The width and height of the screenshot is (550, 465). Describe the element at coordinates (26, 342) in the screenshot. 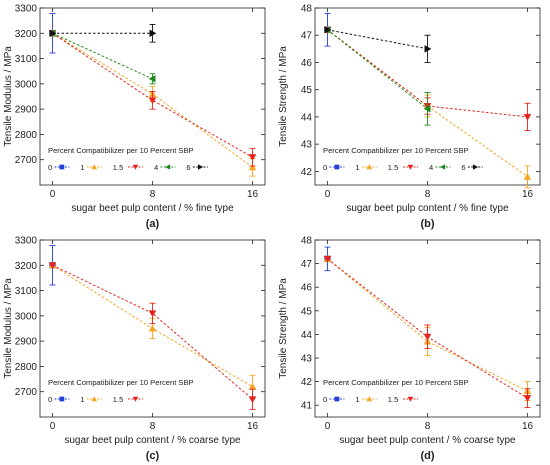

I see `y-tick-label: 2900` at that location.